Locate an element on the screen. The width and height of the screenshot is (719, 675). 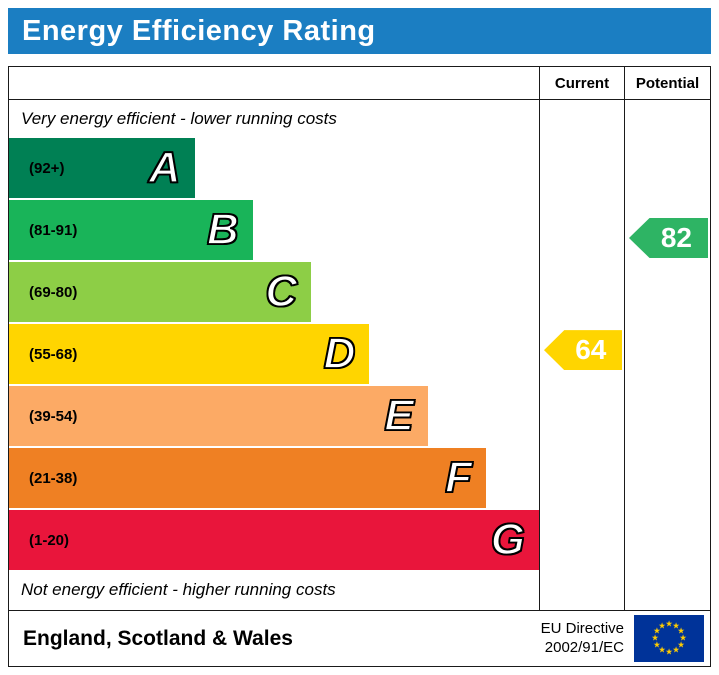
potential-arrow: 82 is located at coordinates (668, 238).